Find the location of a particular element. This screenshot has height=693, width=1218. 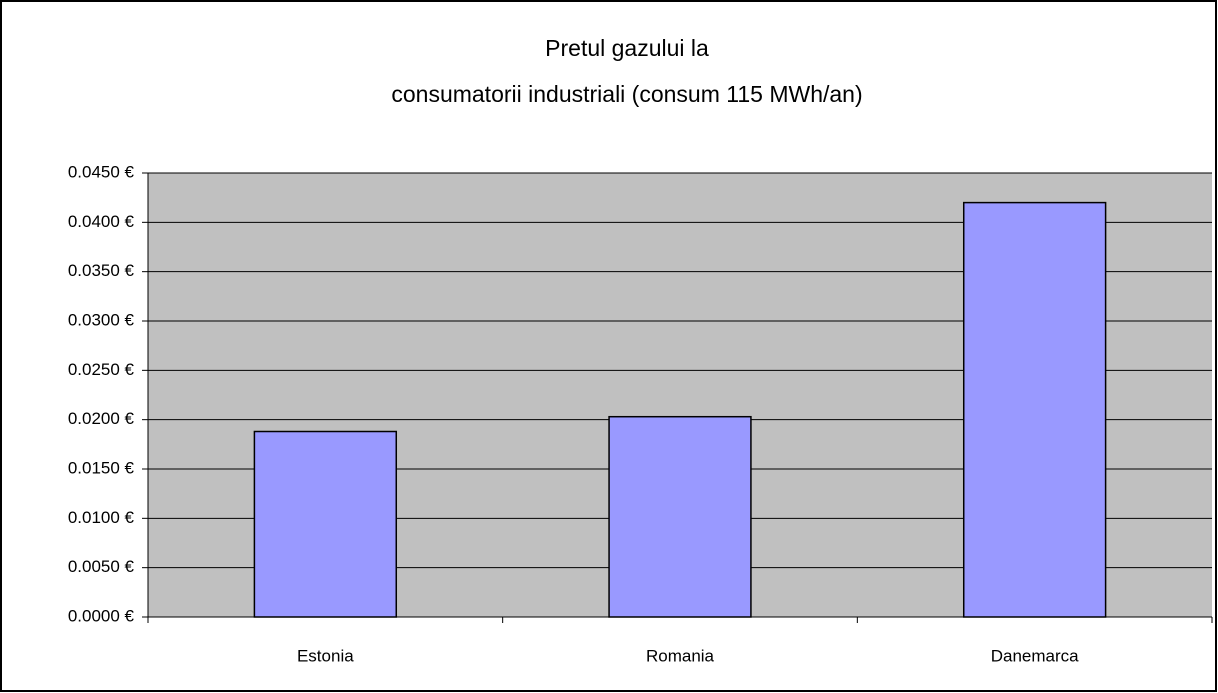

y-tick-label: 0.0250 € is located at coordinates (101, 369).